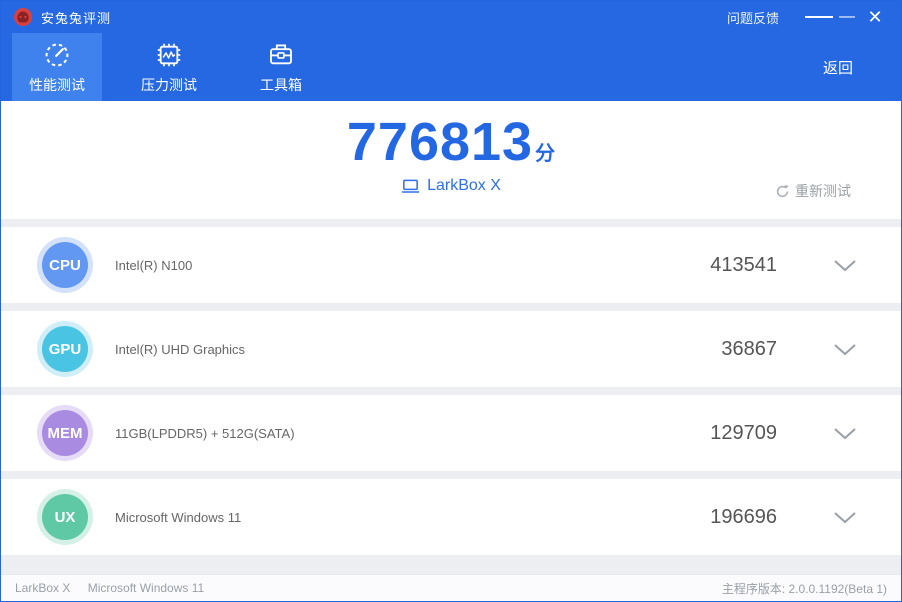 This screenshot has width=902, height=602. I want to click on feedback-link: 问题反馈, so click(752, 18).